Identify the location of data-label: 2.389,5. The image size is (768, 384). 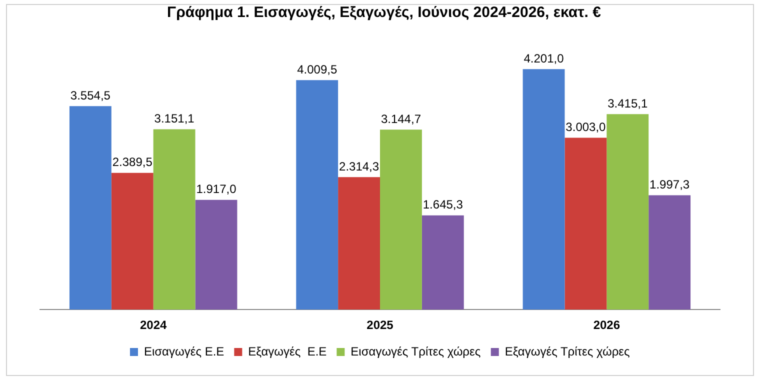
(132, 162).